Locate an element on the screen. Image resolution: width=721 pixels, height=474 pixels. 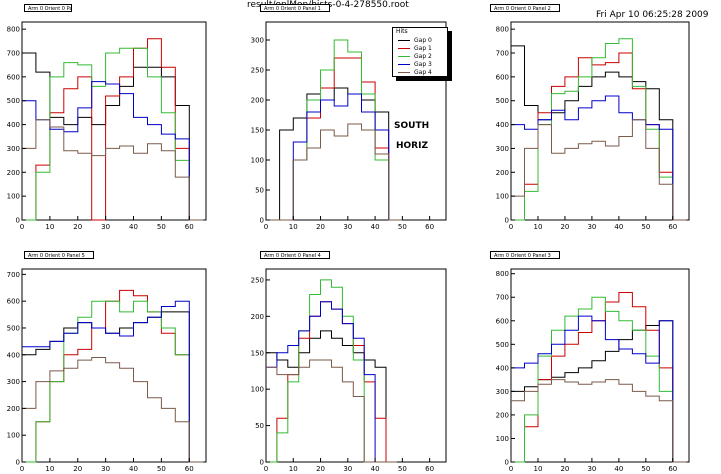
panel-5-title: Arm 0 Orient 0 Panel 5 is located at coordinates (59, 255).